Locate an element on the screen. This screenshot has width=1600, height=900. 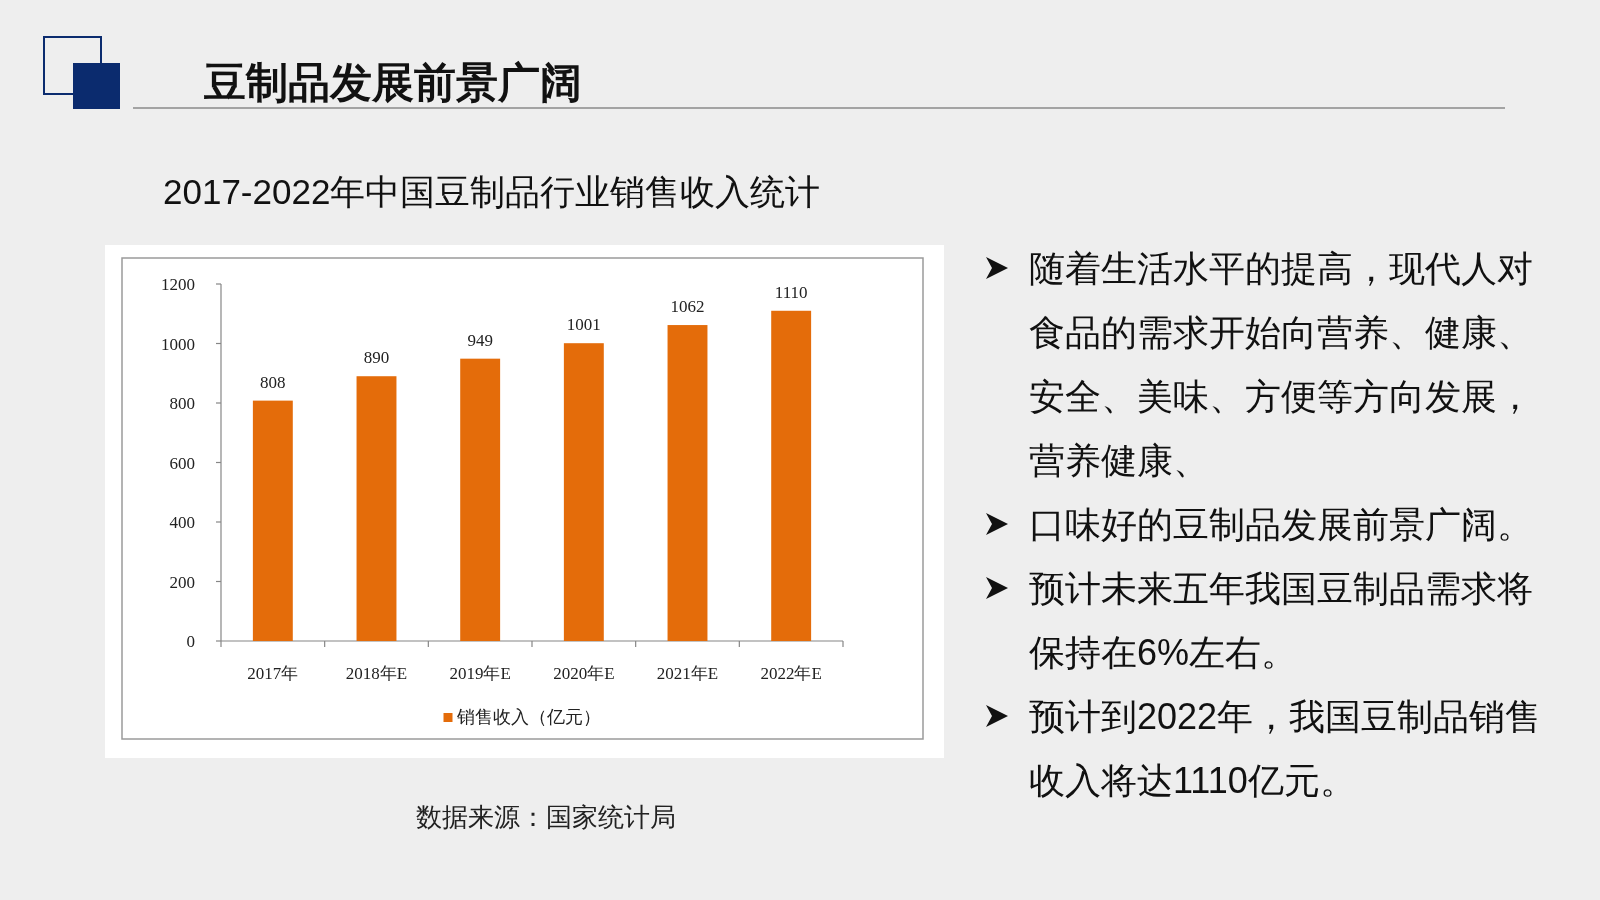
data-label: 1062 is located at coordinates (687, 307).